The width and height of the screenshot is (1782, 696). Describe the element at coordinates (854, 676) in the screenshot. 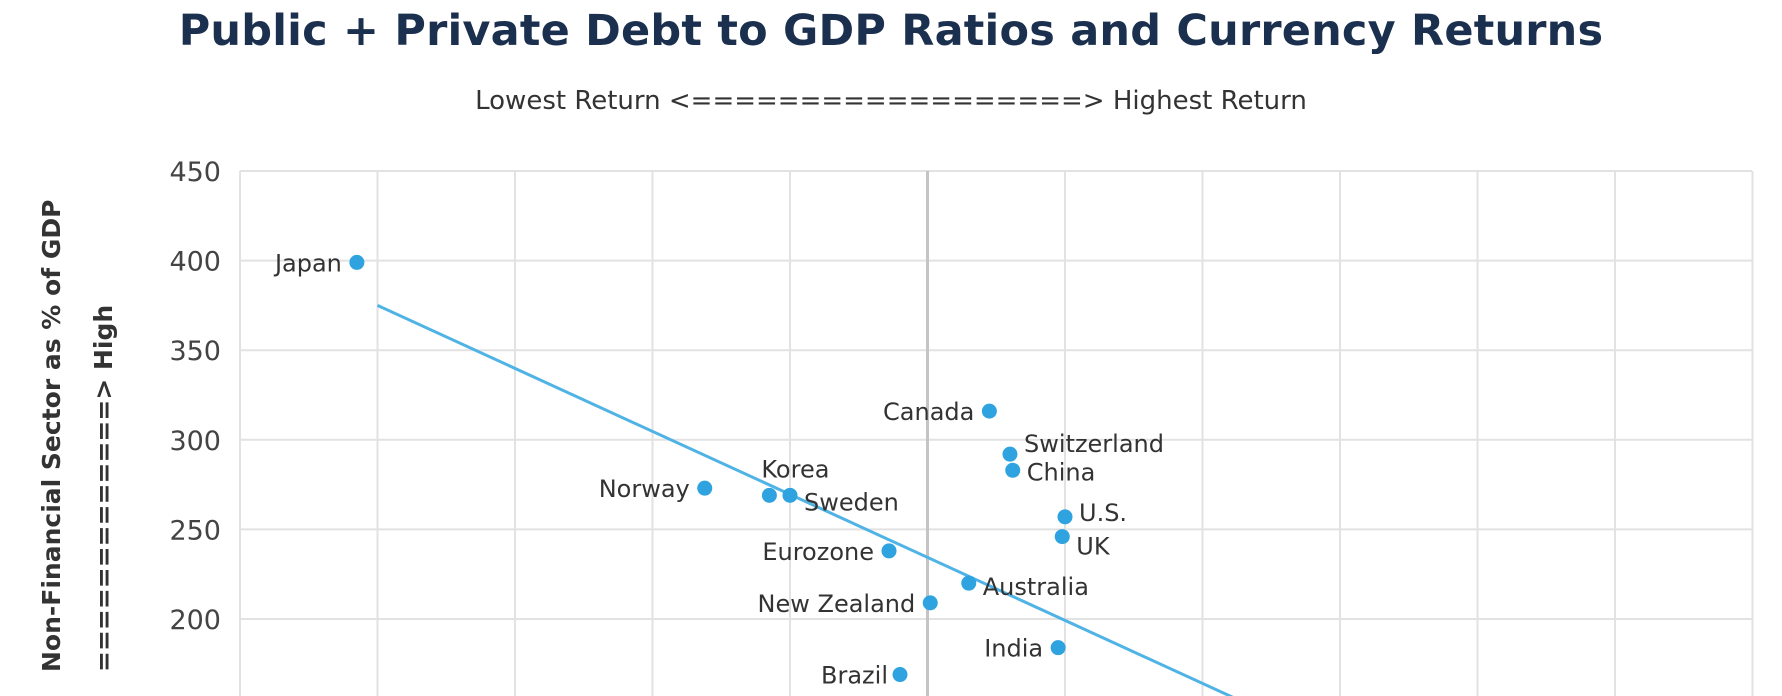

I see `point-label-brazil: Brazil` at that location.